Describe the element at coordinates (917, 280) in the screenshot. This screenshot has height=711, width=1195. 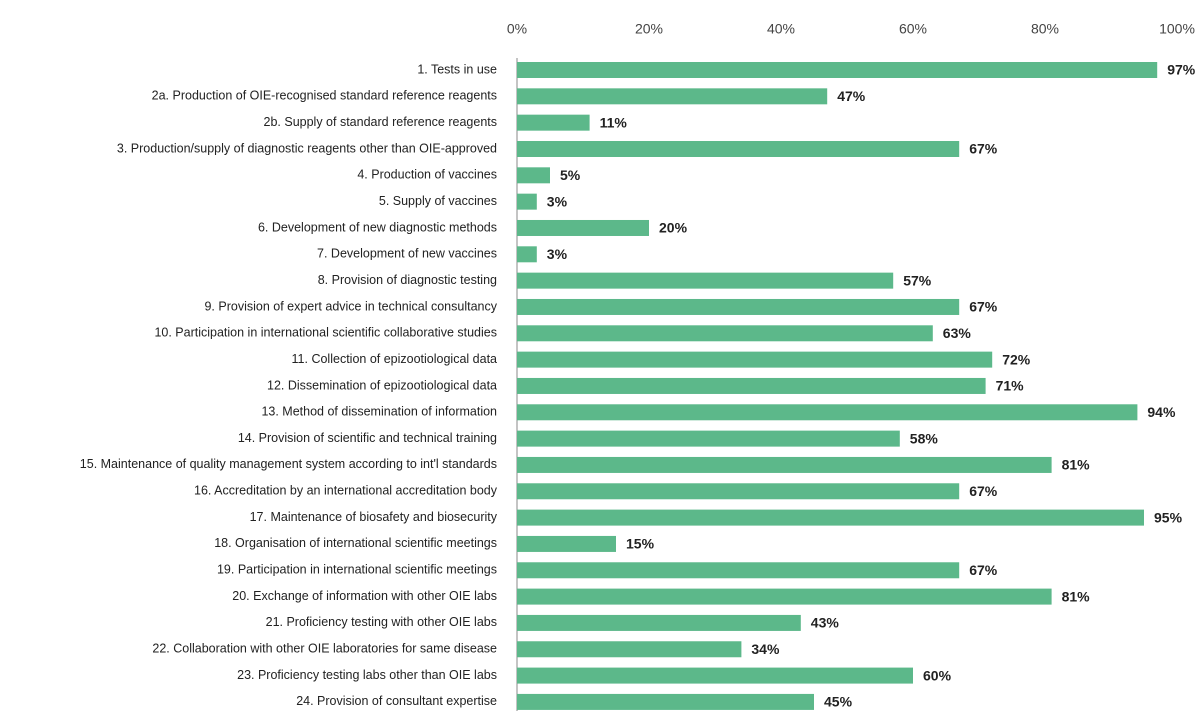
I see `value-label: 57%` at that location.